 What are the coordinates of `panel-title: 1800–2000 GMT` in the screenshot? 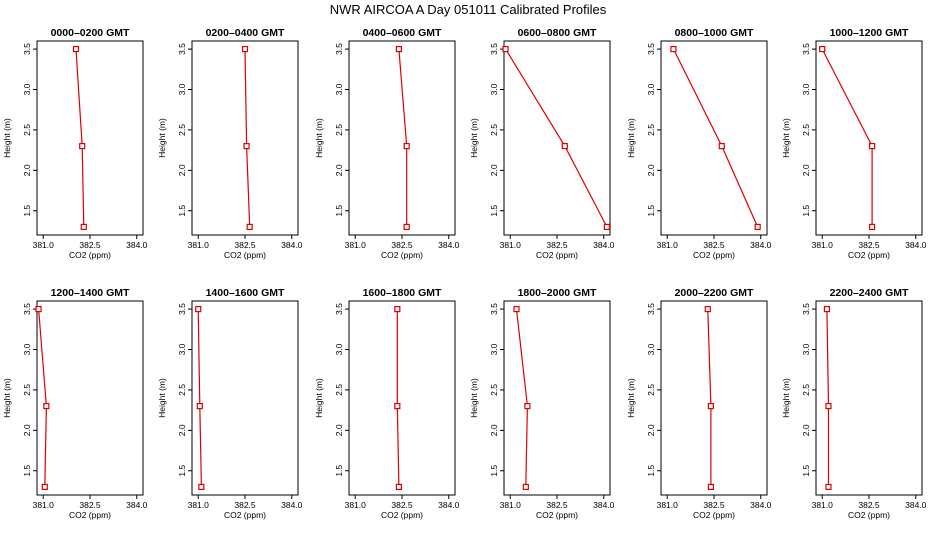 It's located at (557, 293).